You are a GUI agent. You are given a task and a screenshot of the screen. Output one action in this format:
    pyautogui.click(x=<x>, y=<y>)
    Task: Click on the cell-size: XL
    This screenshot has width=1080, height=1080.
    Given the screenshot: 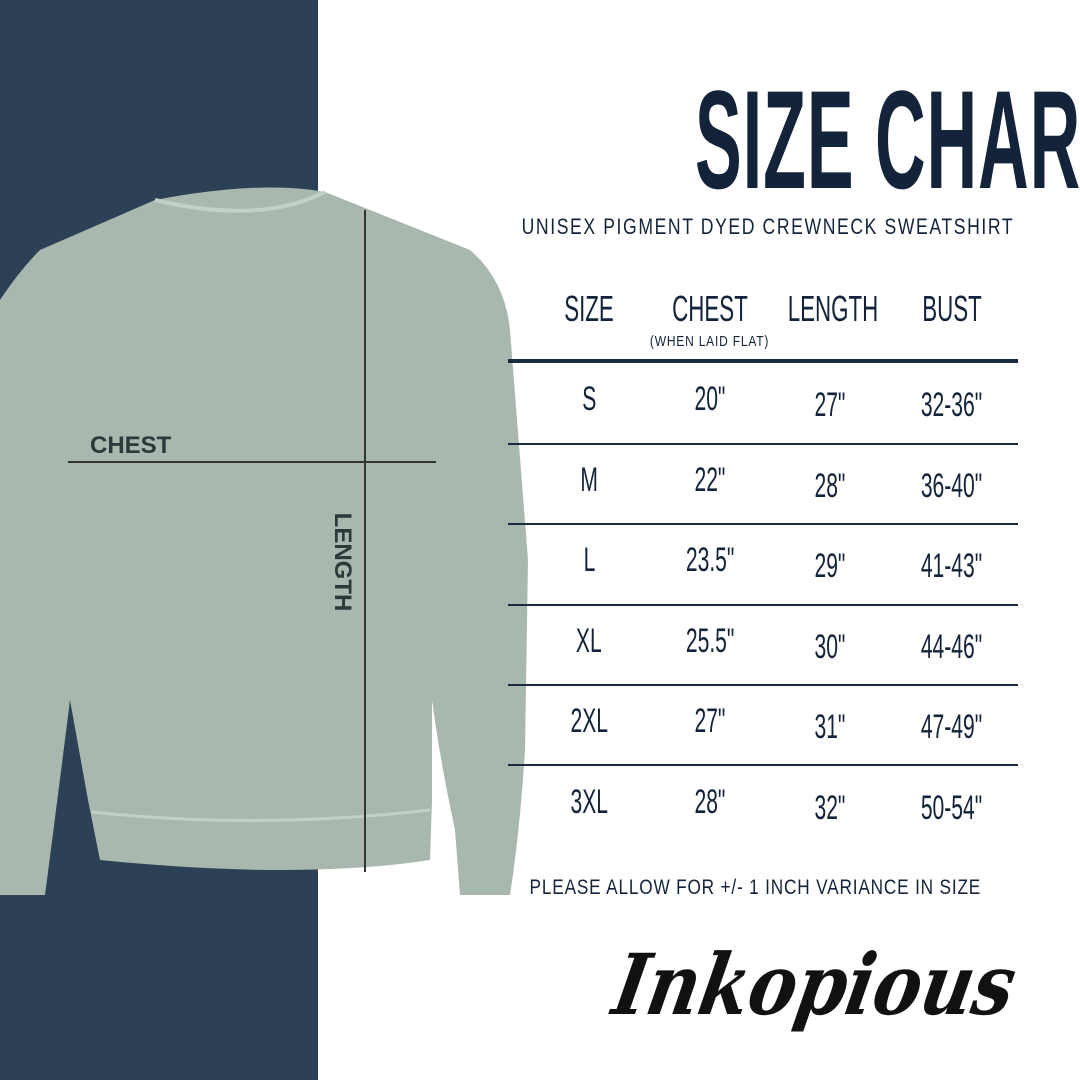 What is the action you would take?
    pyautogui.click(x=589, y=640)
    